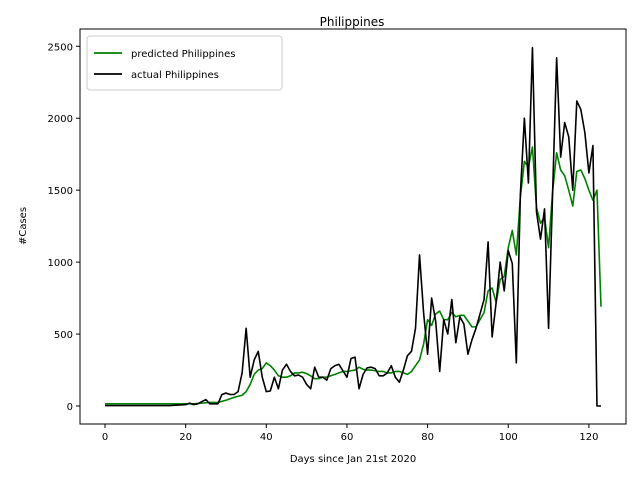 This screenshot has width=640, height=480. What do you see at coordinates (60, 263) in the screenshot?
I see `y-tick-label: 1000` at bounding box center [60, 263].